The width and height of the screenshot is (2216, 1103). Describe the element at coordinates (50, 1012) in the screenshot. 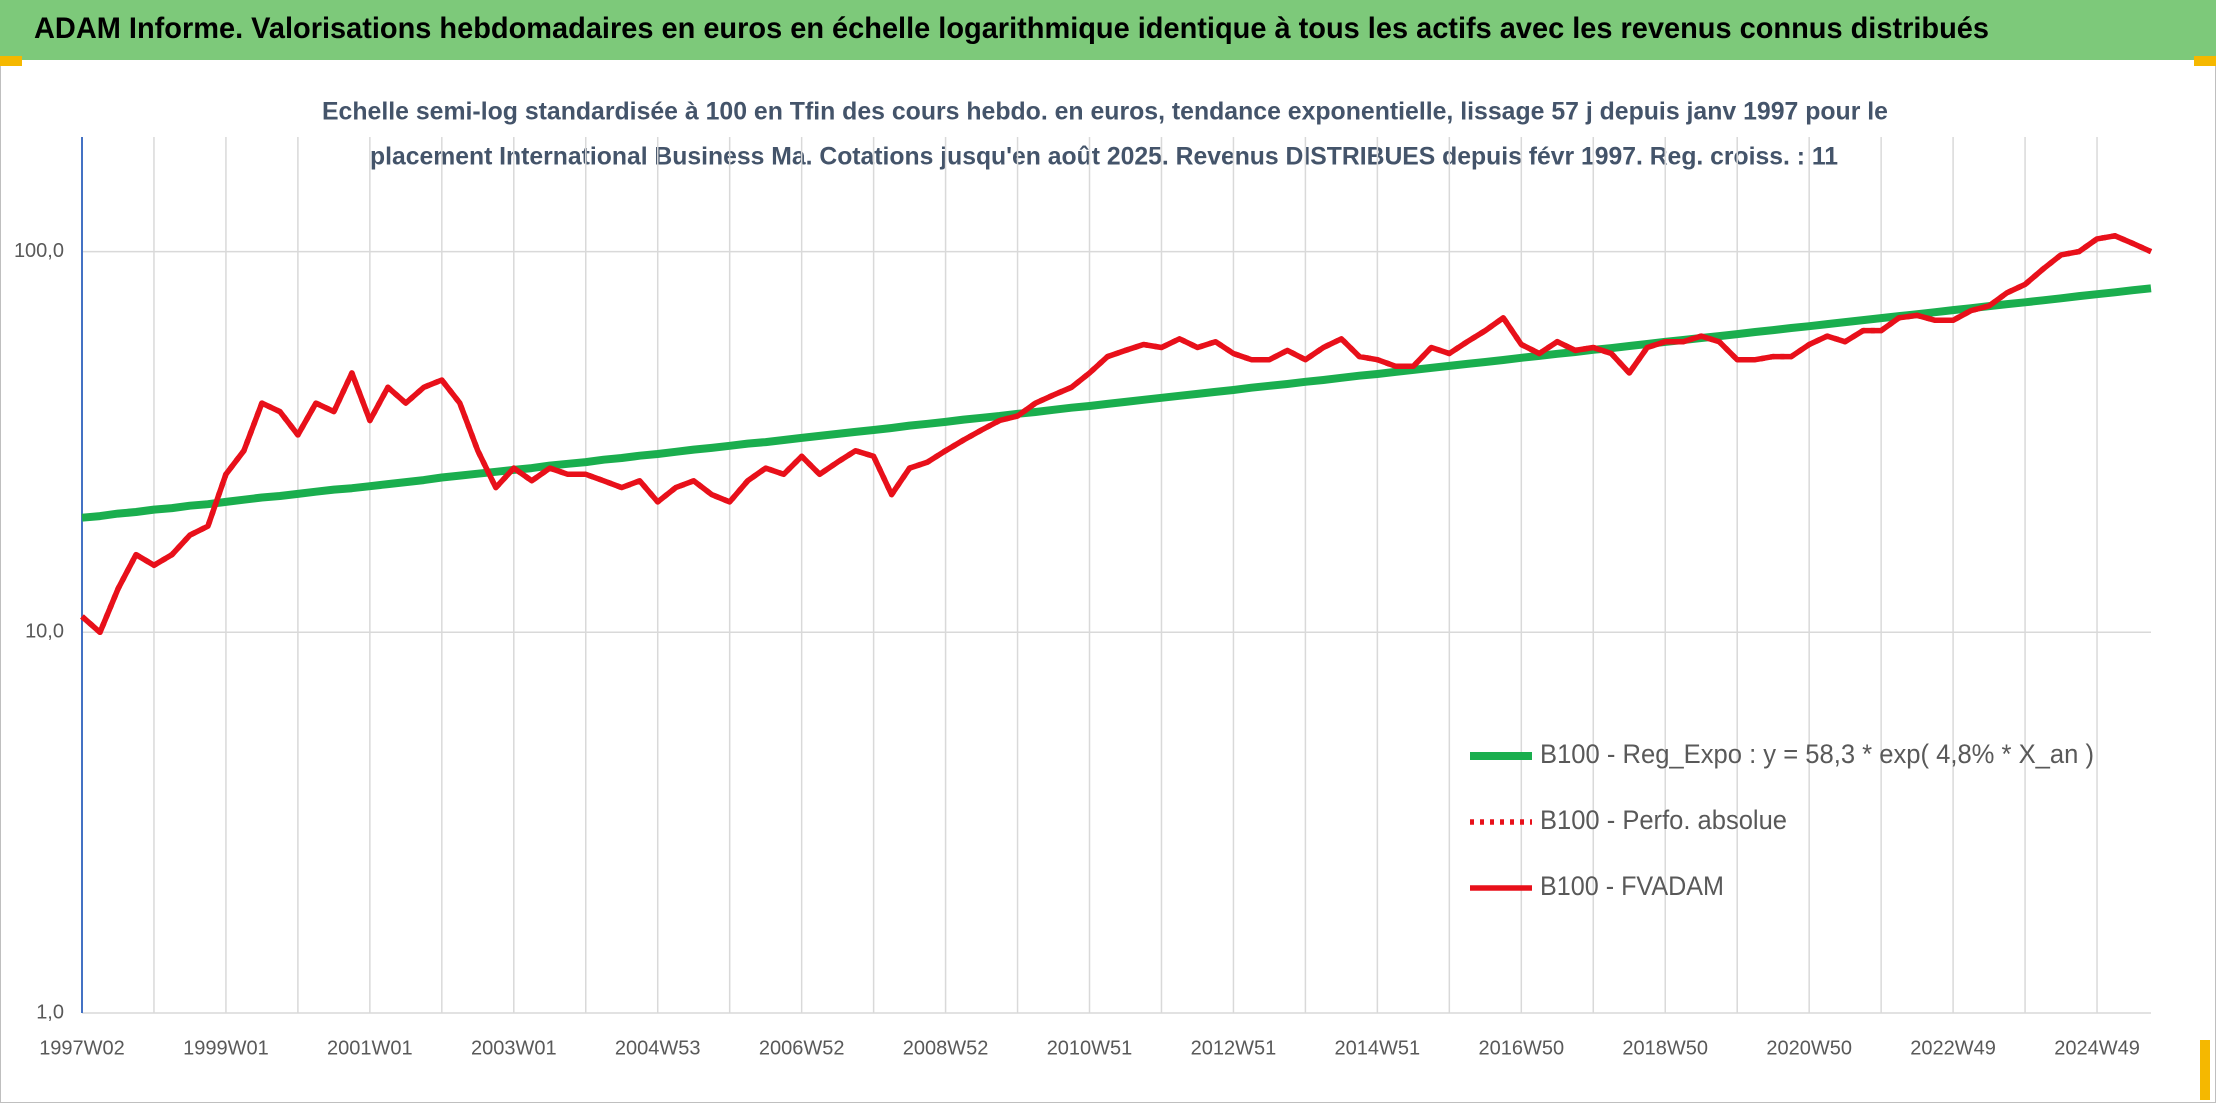

I see `y-tick-label: 1,0` at that location.